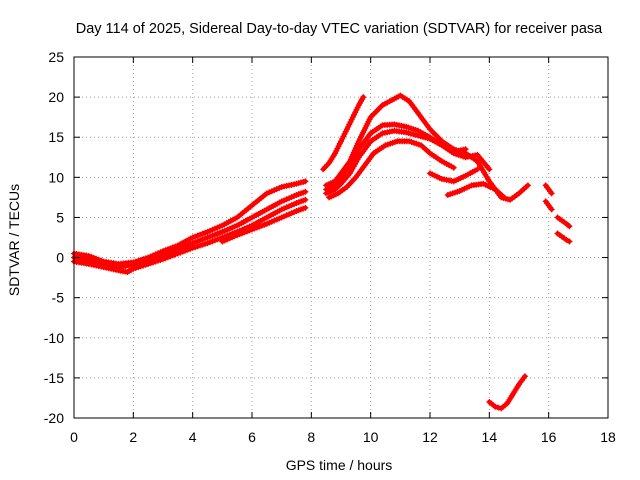 This screenshot has height=480, width=640. Describe the element at coordinates (56, 97) in the screenshot. I see `y-tick-label: 20` at that location.